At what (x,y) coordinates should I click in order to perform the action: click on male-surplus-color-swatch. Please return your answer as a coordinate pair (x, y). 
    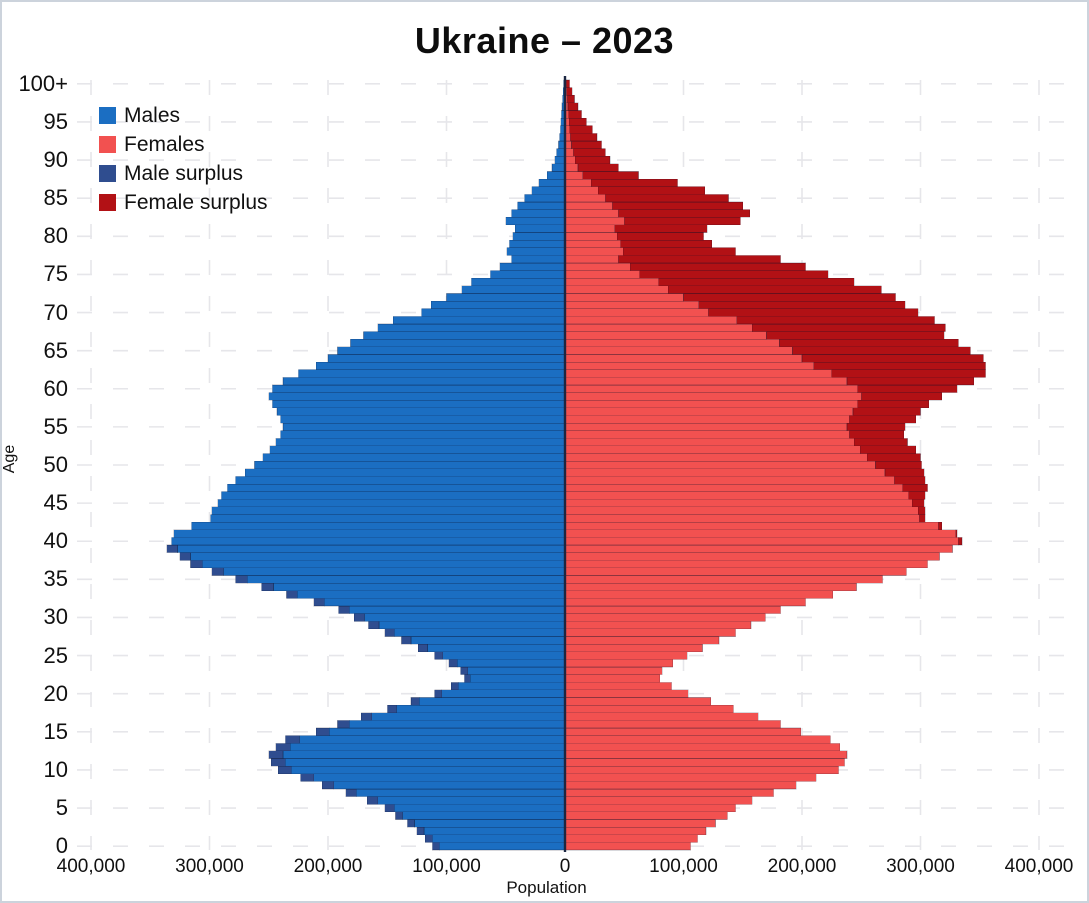
    Looking at the image, I should click on (107, 173).